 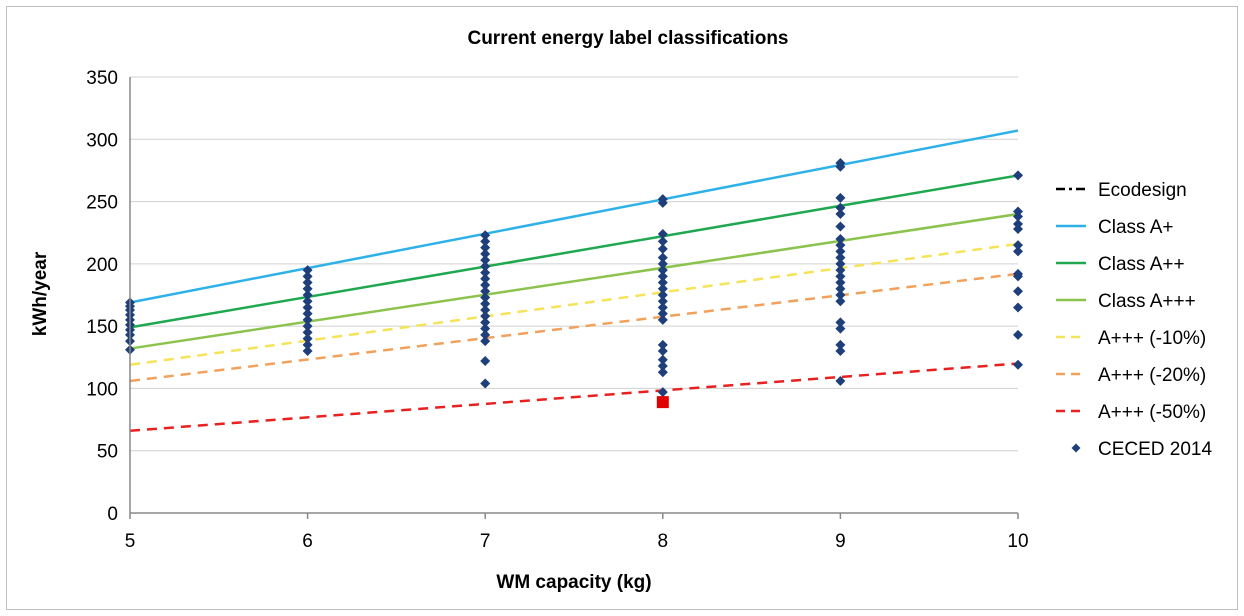 I want to click on y-tick-label: 50, so click(x=107, y=452).